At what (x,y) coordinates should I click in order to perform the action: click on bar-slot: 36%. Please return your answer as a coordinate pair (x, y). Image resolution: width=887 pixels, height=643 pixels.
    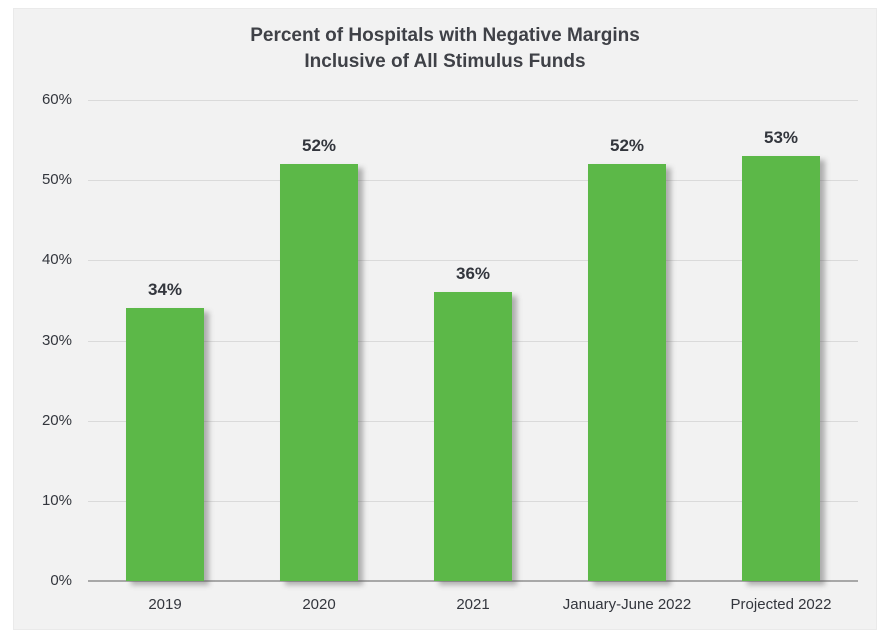
    Looking at the image, I should click on (473, 340).